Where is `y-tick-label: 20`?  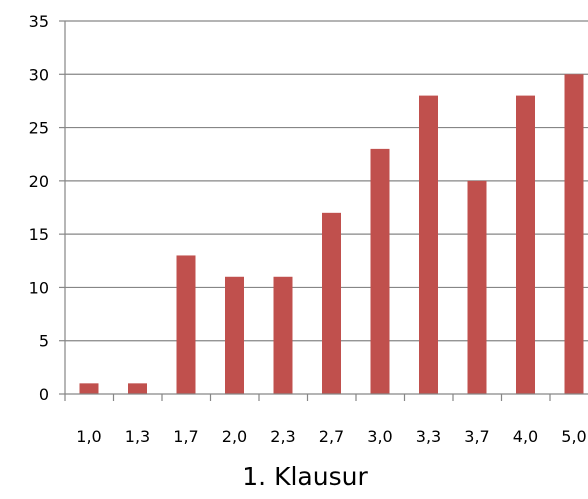
y-tick-label: 20 is located at coordinates (39, 181).